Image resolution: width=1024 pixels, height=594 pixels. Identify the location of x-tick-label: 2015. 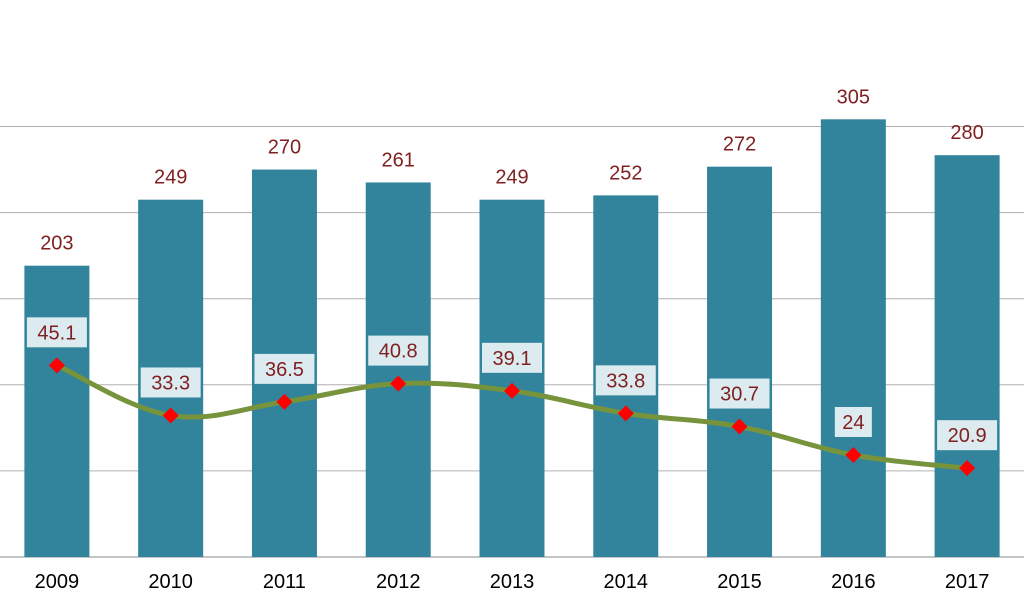
(739, 582).